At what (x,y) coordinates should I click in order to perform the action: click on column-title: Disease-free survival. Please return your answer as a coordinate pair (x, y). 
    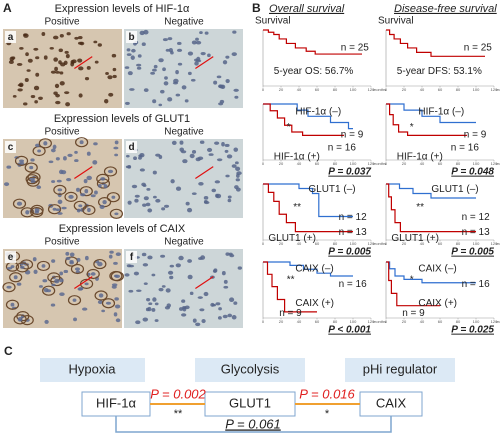
    Looking at the image, I should click on (445, 9).